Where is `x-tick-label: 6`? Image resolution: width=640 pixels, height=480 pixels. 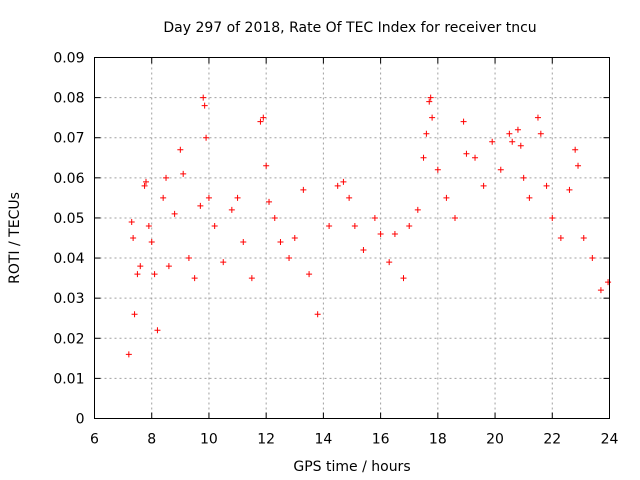 x-tick-label: 6 is located at coordinates (94, 440).